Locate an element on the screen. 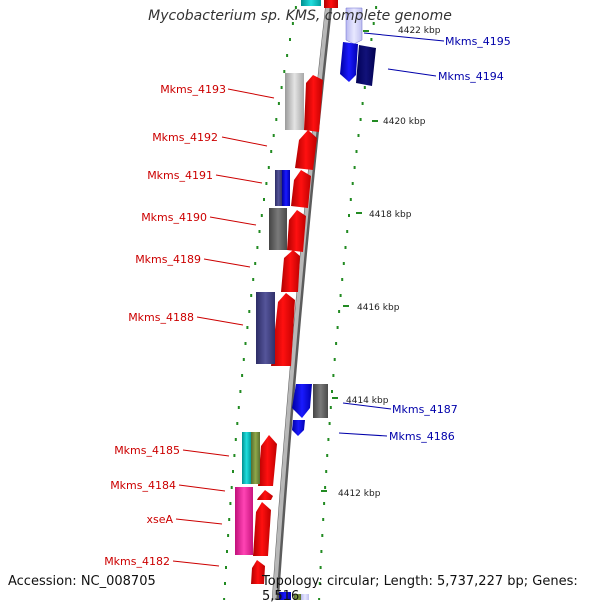 The height and width of the screenshot is (604, 600). scale-label: 4416 kbp is located at coordinates (378, 308).